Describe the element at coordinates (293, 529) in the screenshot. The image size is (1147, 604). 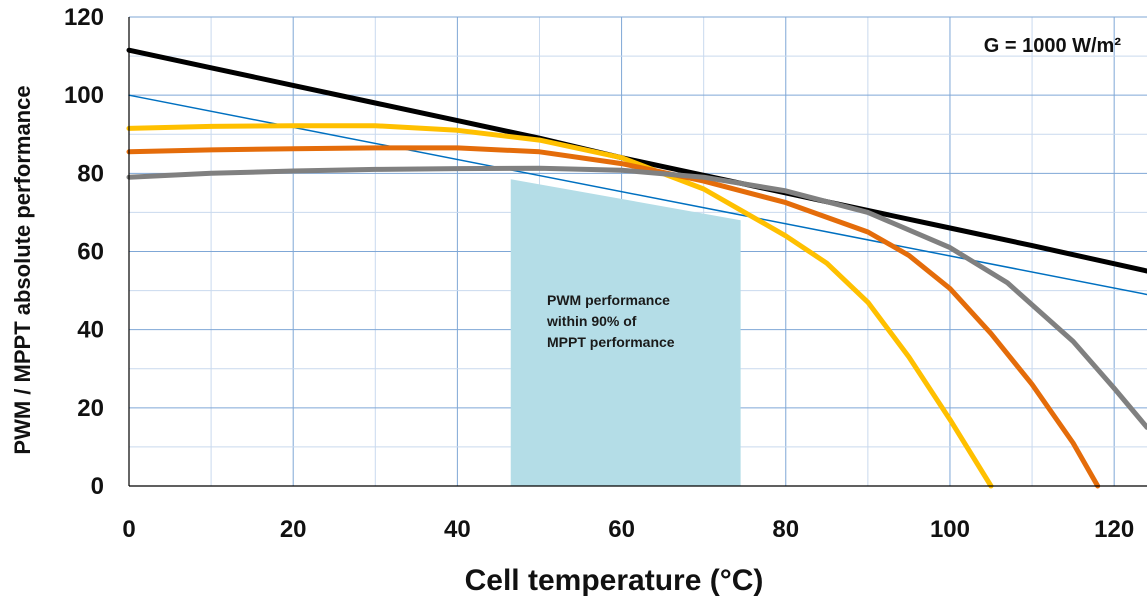
I see `x-tick-label: 20` at that location.